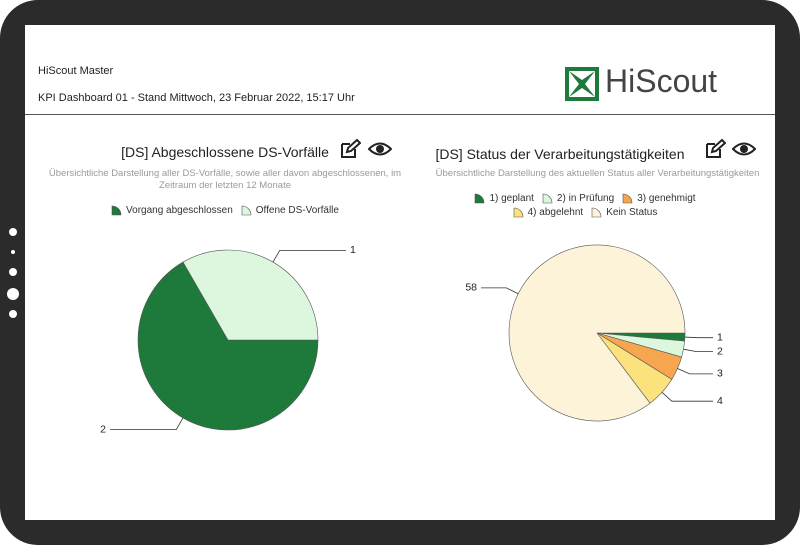  I want to click on legend: Vorgang abgeschlossen Offene DS-Vorfälle, so click(225, 210).